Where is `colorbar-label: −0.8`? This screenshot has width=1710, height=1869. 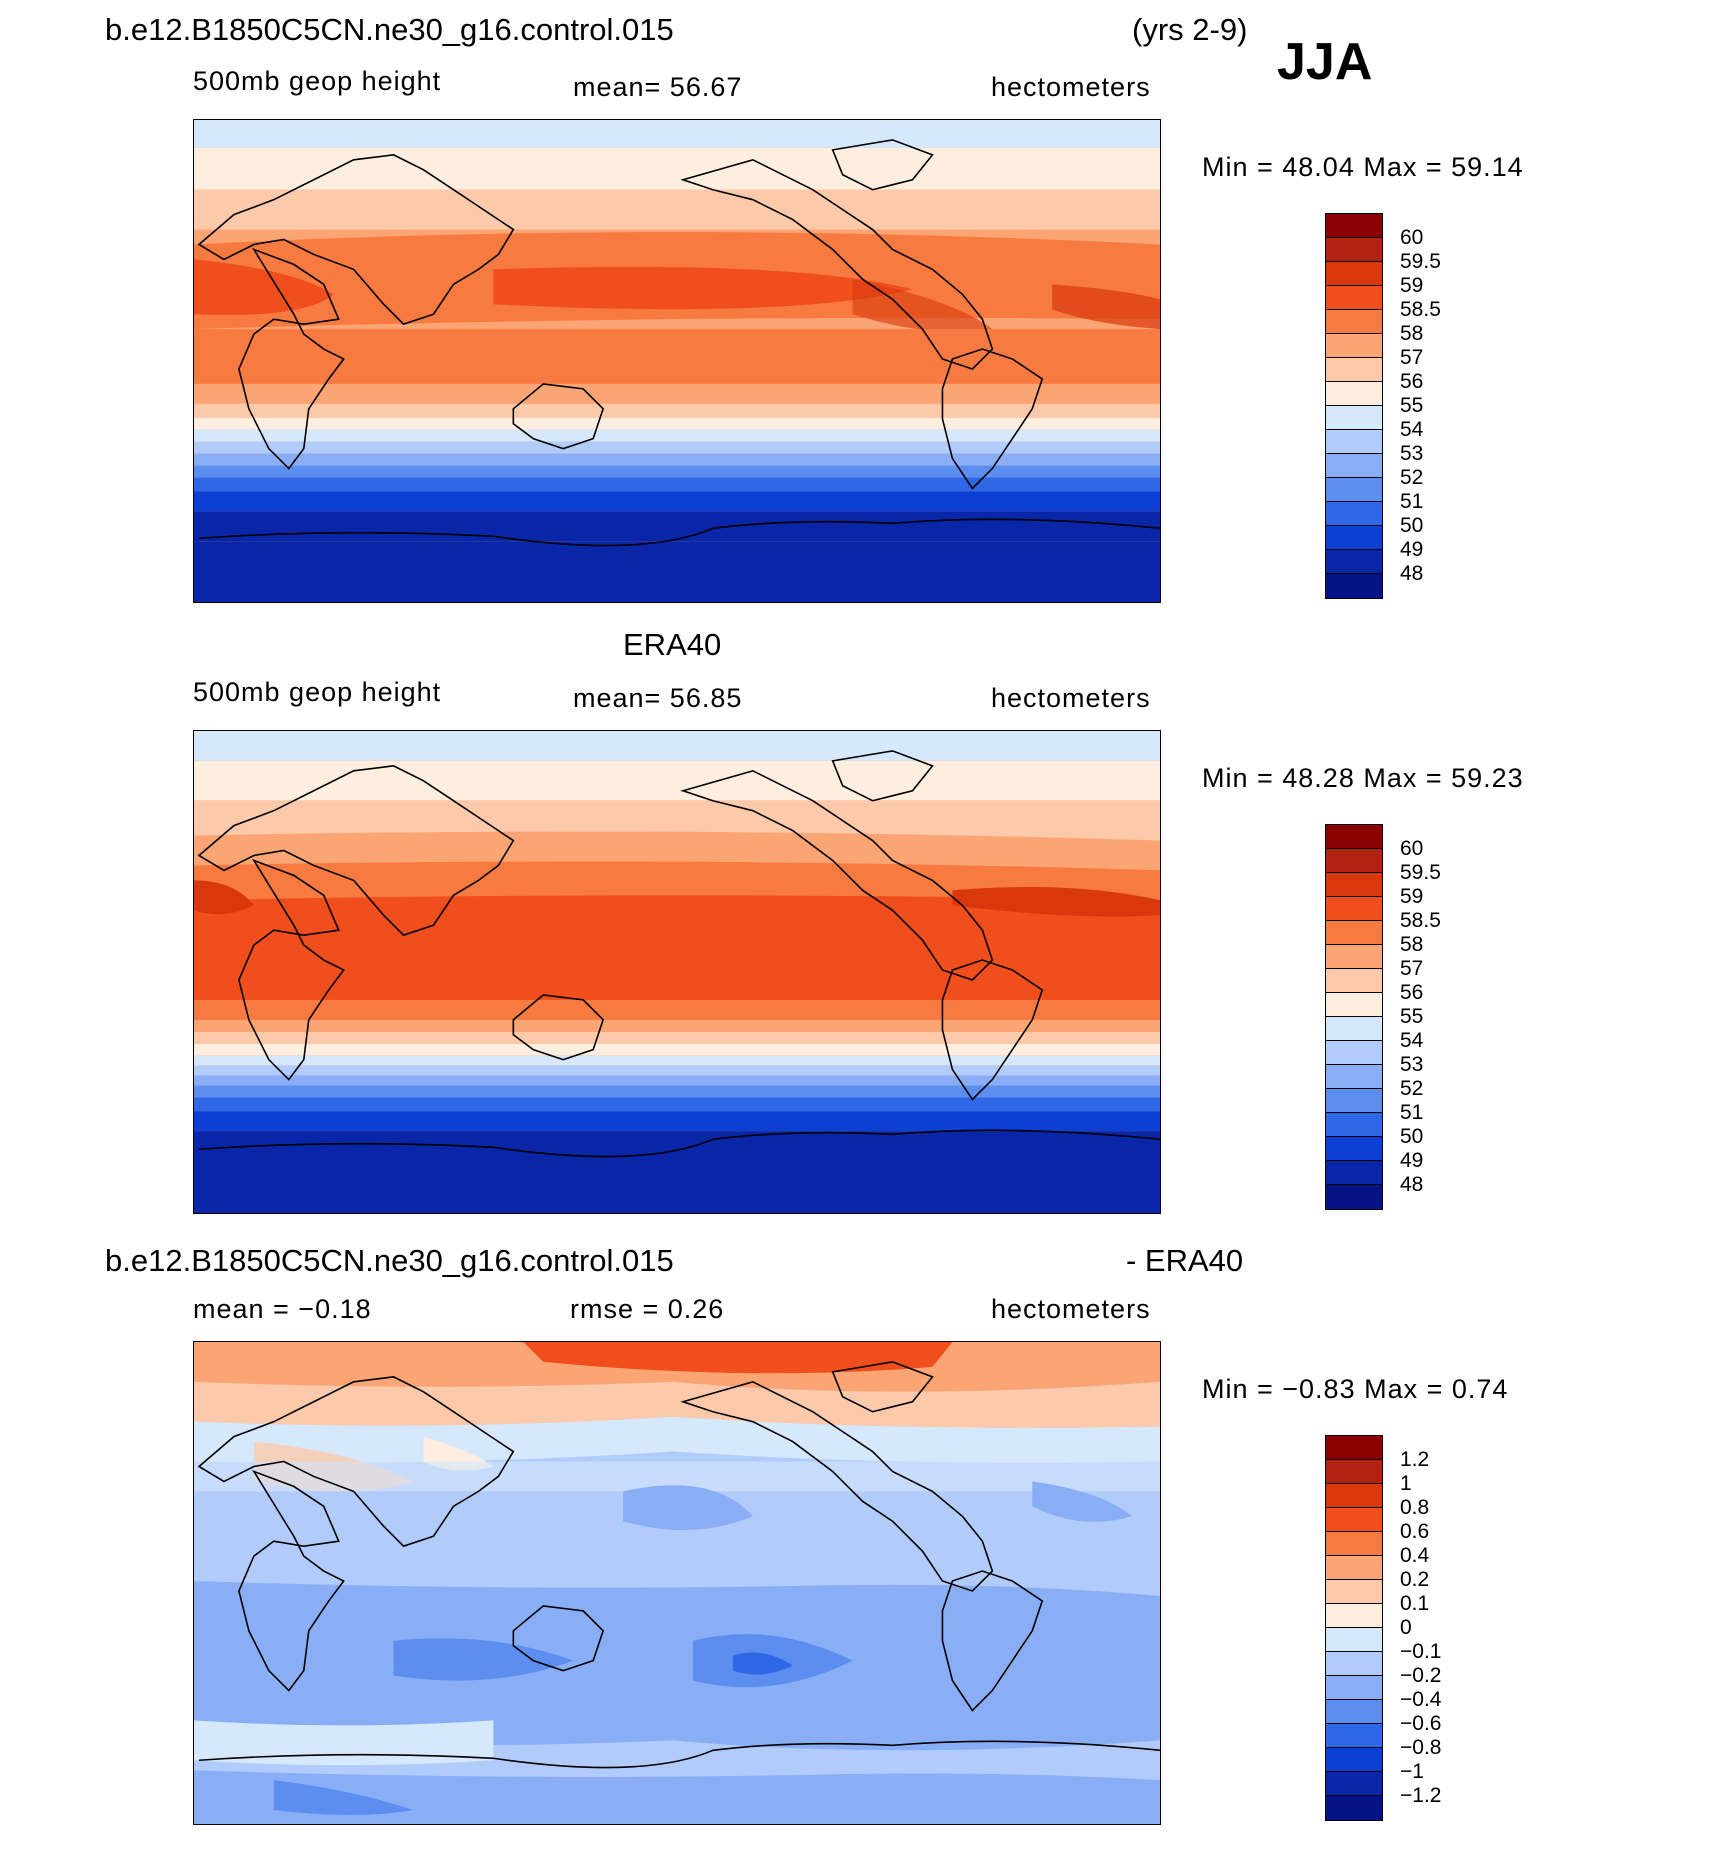 colorbar-label: −0.8 is located at coordinates (1421, 1747).